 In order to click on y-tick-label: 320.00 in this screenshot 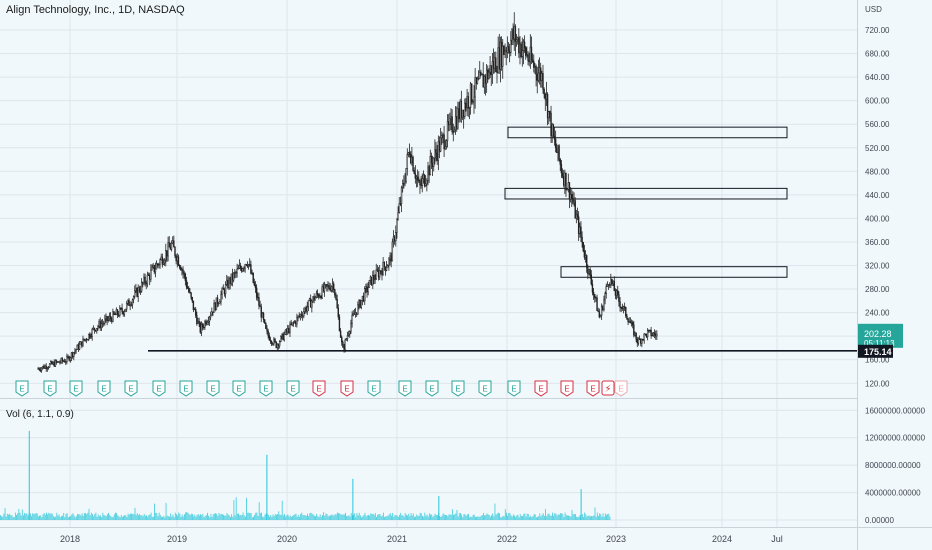, I will do `click(877, 266)`.